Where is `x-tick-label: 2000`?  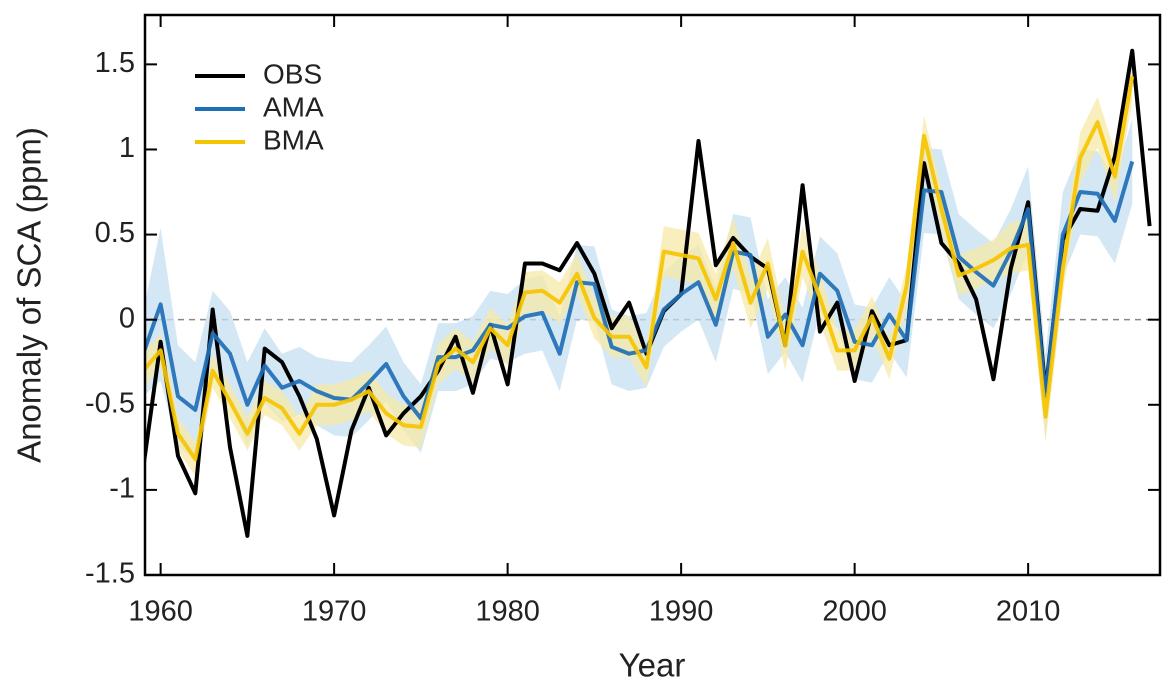 x-tick-label: 2000 is located at coordinates (854, 612).